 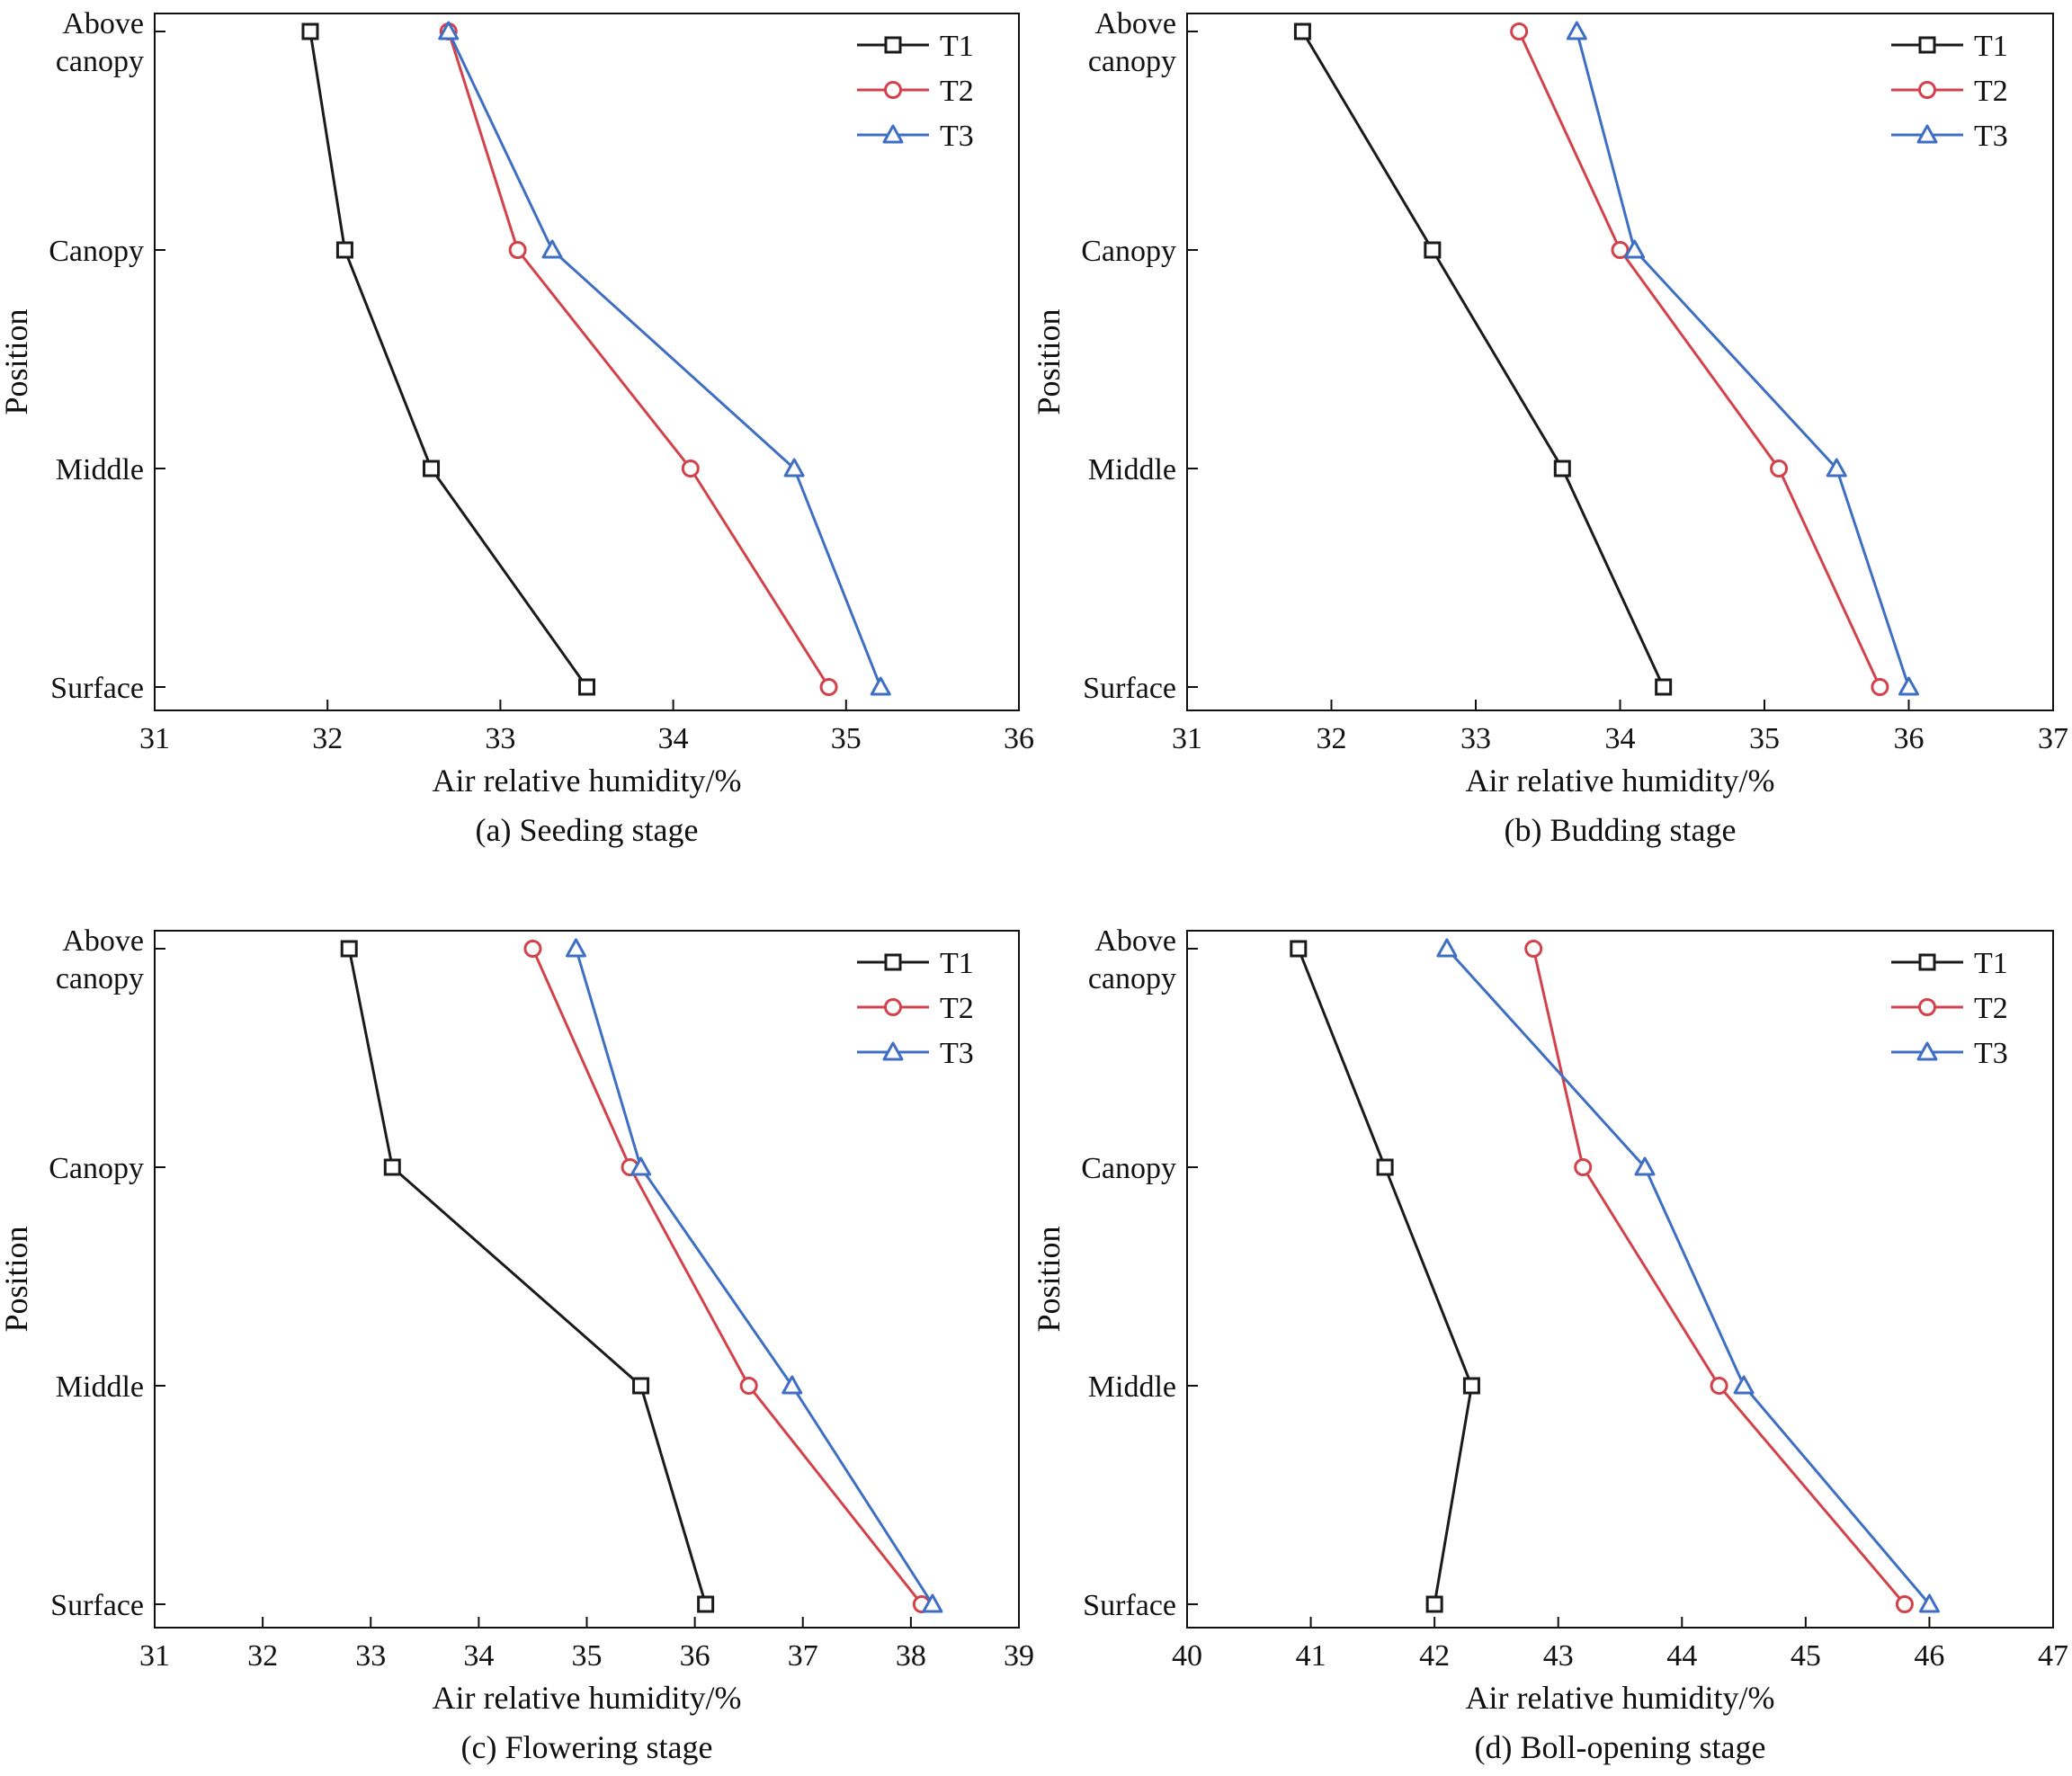 What do you see at coordinates (1699, 359) in the screenshot?
I see `series-line-t2-b` at bounding box center [1699, 359].